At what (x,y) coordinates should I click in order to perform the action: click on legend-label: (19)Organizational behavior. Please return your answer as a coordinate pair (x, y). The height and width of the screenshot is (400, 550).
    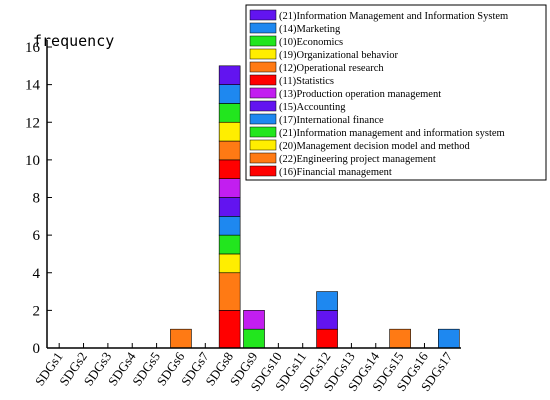
    Looking at the image, I should click on (339, 55).